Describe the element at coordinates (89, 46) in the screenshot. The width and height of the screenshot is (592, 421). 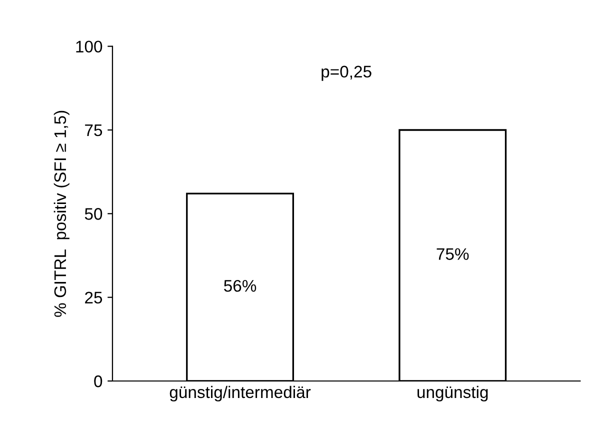
I see `y-tick-label: 100` at that location.